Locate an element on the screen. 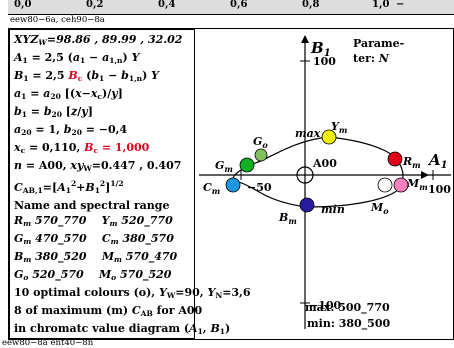 The width and height of the screenshot is (454, 348). a1-arrow-icon is located at coordinates (425, 175).